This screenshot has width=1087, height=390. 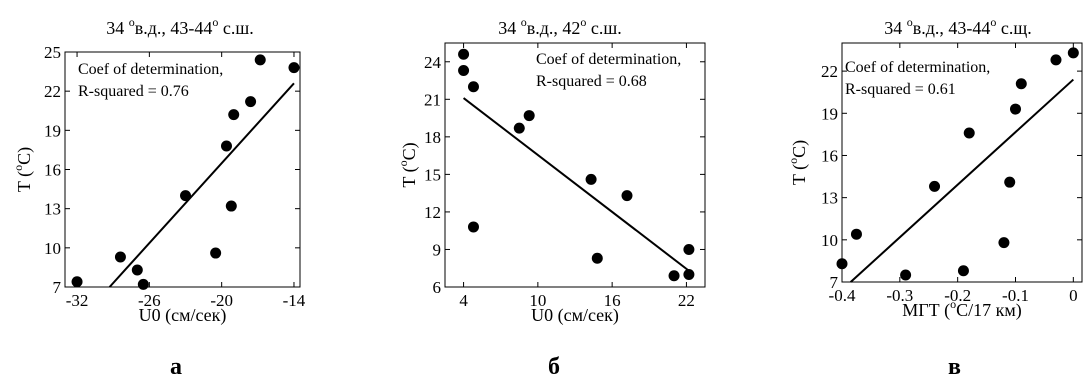 What do you see at coordinates (221, 300) in the screenshot?
I see `x-tick-label: -20` at bounding box center [221, 300].